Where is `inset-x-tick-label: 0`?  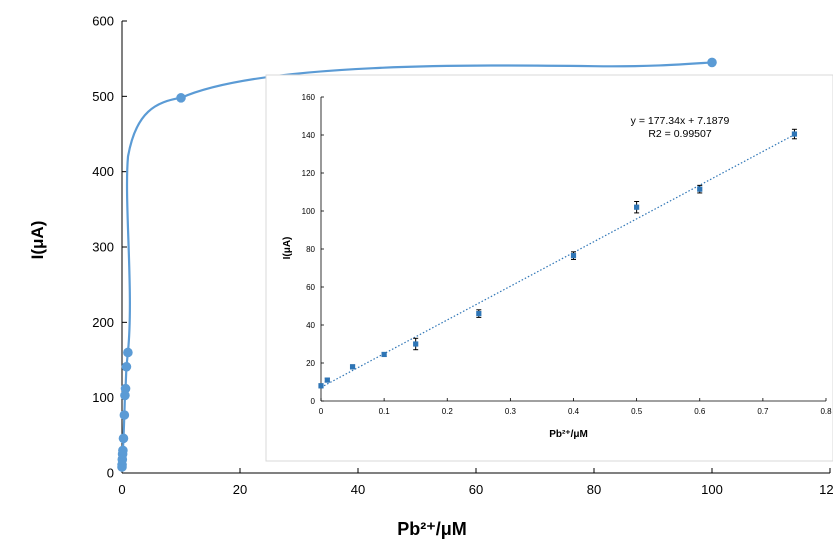 inset-x-tick-label: 0 is located at coordinates (321, 411).